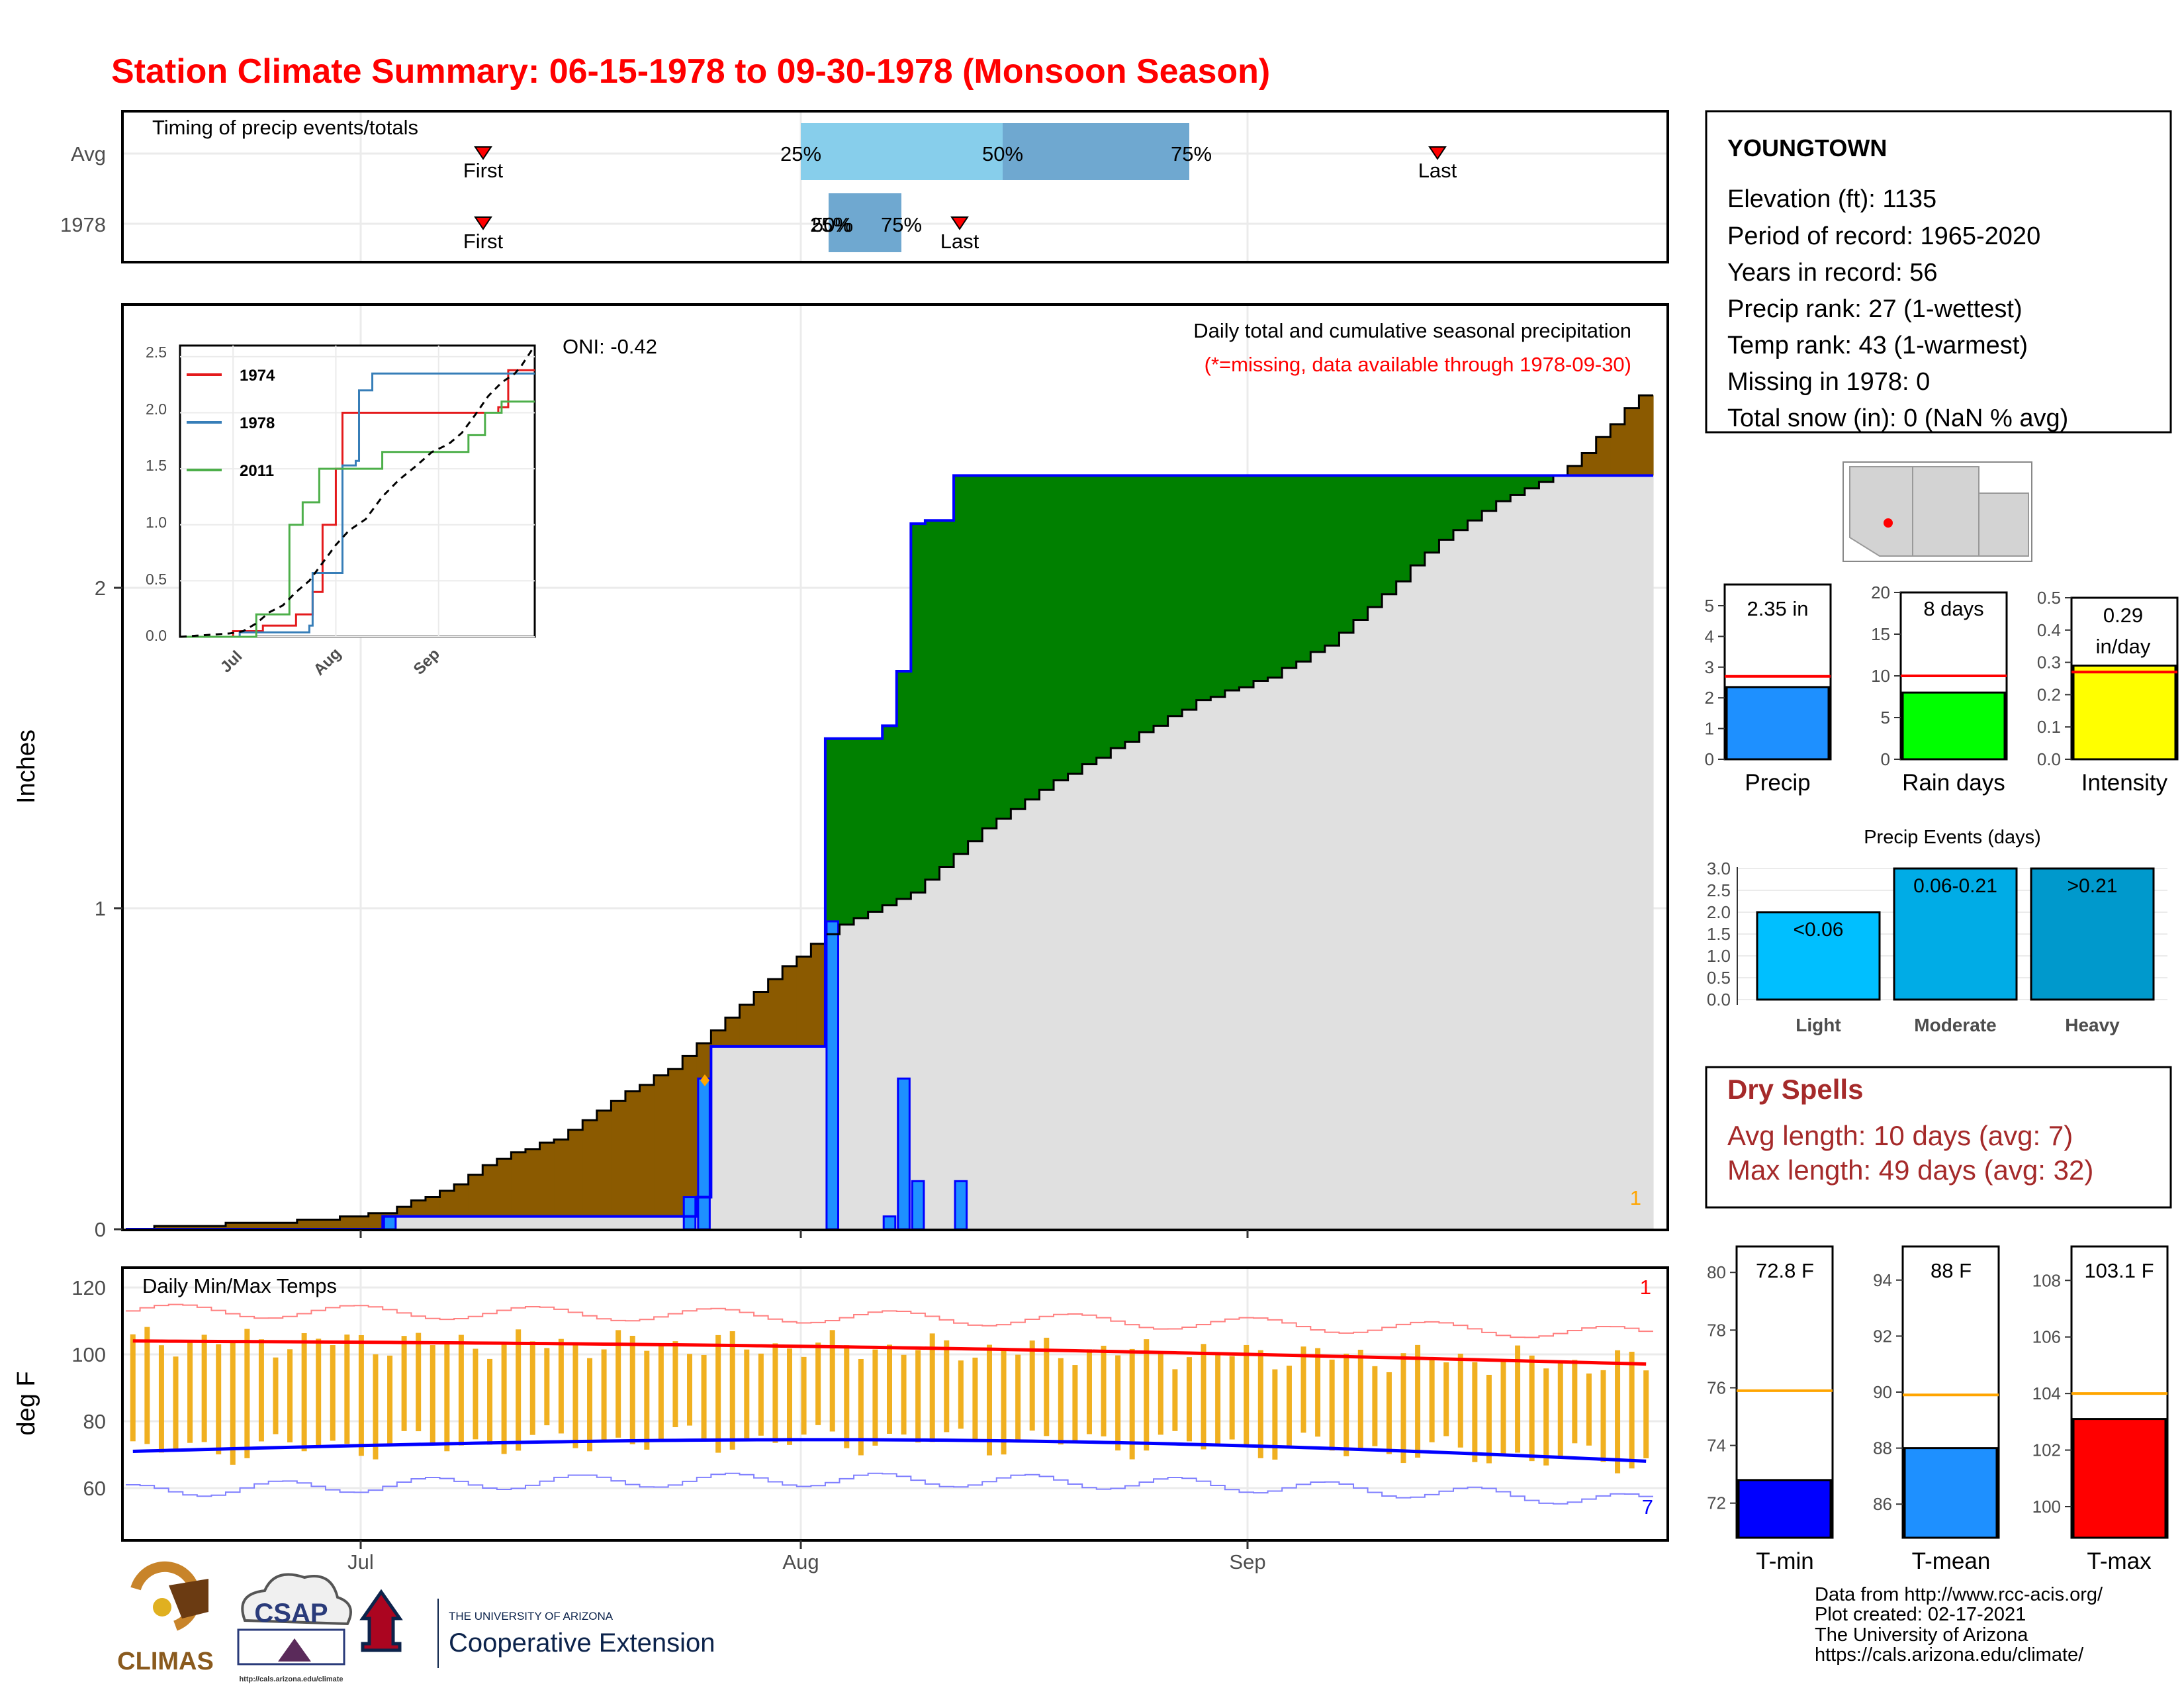  Describe the element at coordinates (1785, 1270) in the screenshot. I see `gauge-tmin-value: 72.8 F` at that location.